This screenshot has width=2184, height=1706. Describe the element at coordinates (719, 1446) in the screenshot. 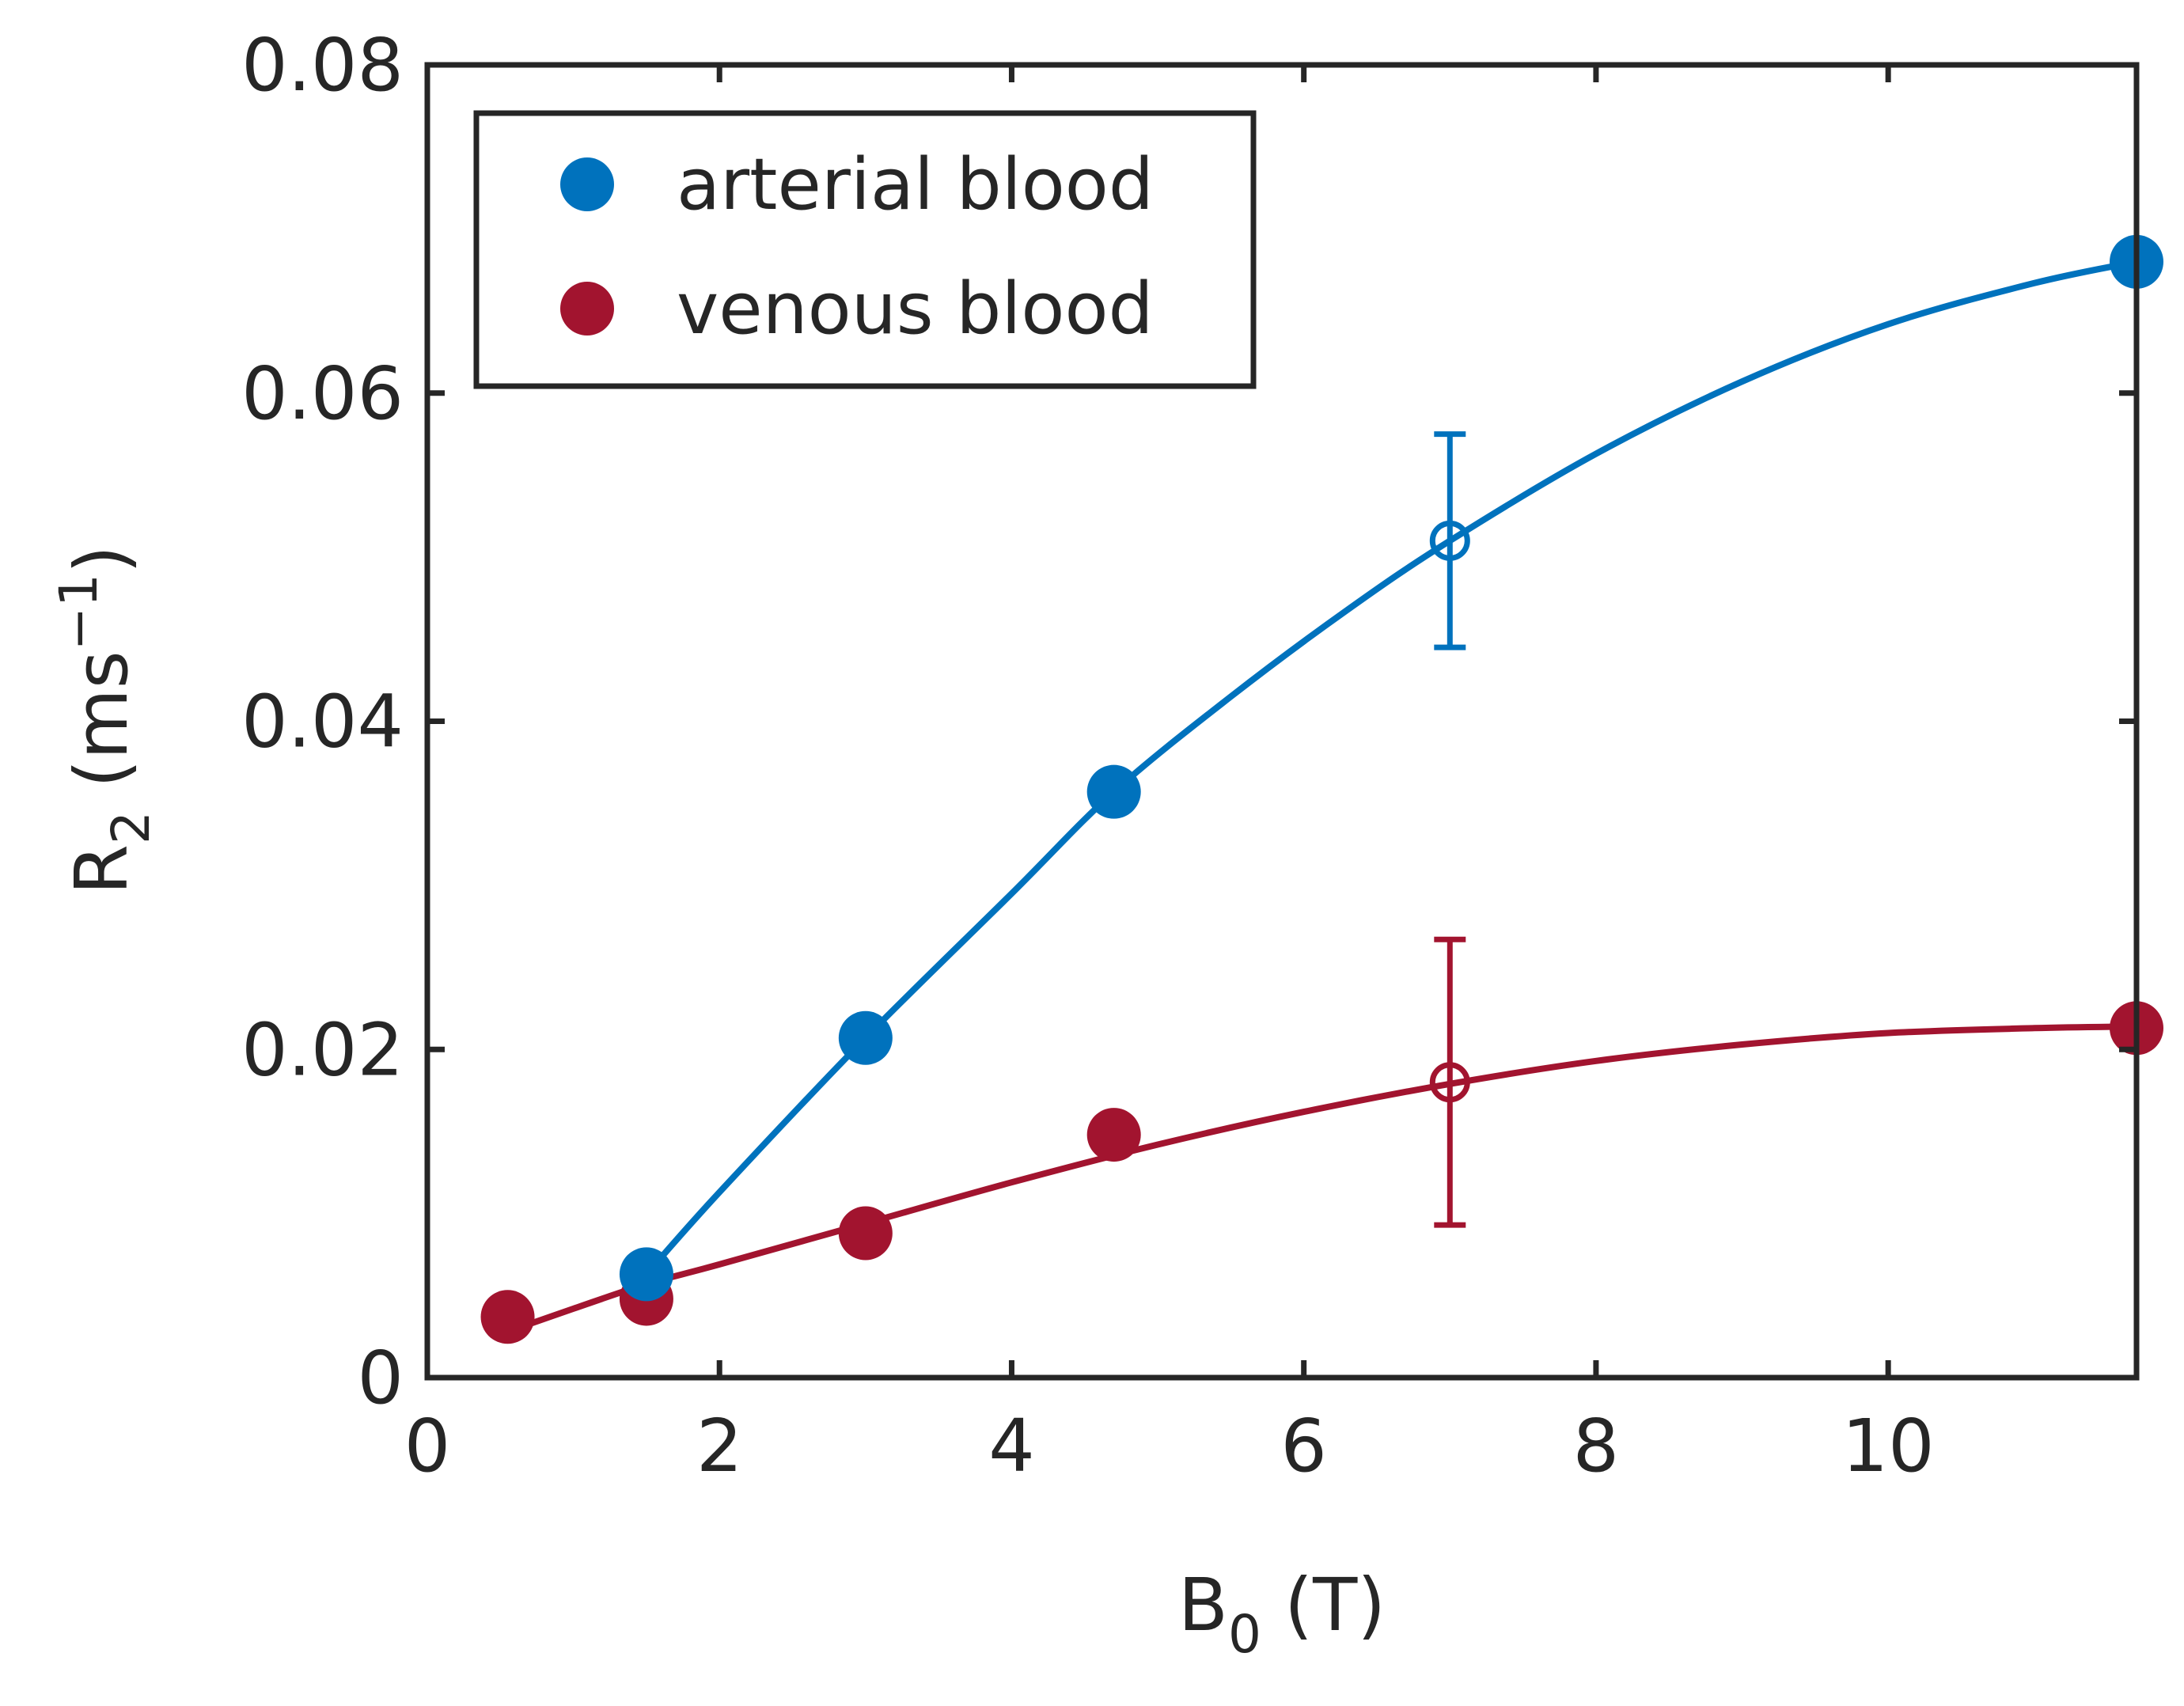

I see `x-tick-label: 2` at that location.